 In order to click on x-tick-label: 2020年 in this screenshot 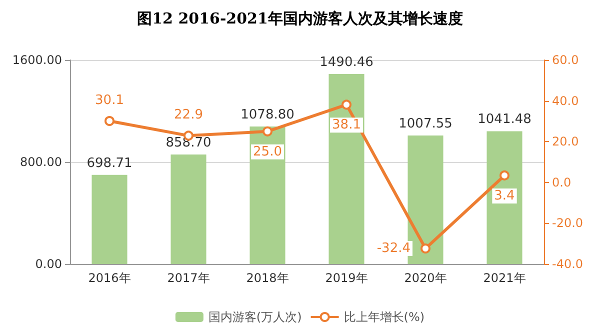, I will do `click(425, 278)`.